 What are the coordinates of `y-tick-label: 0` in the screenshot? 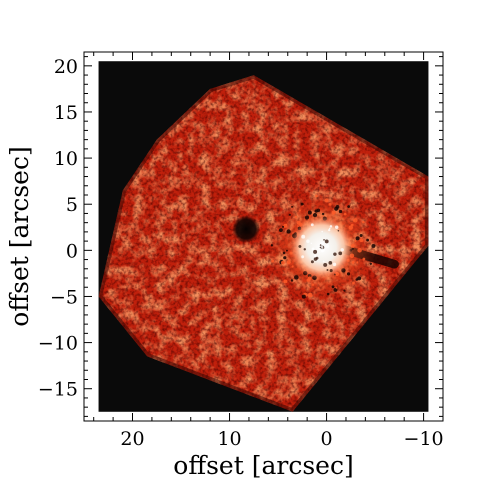 It's located at (72, 251).